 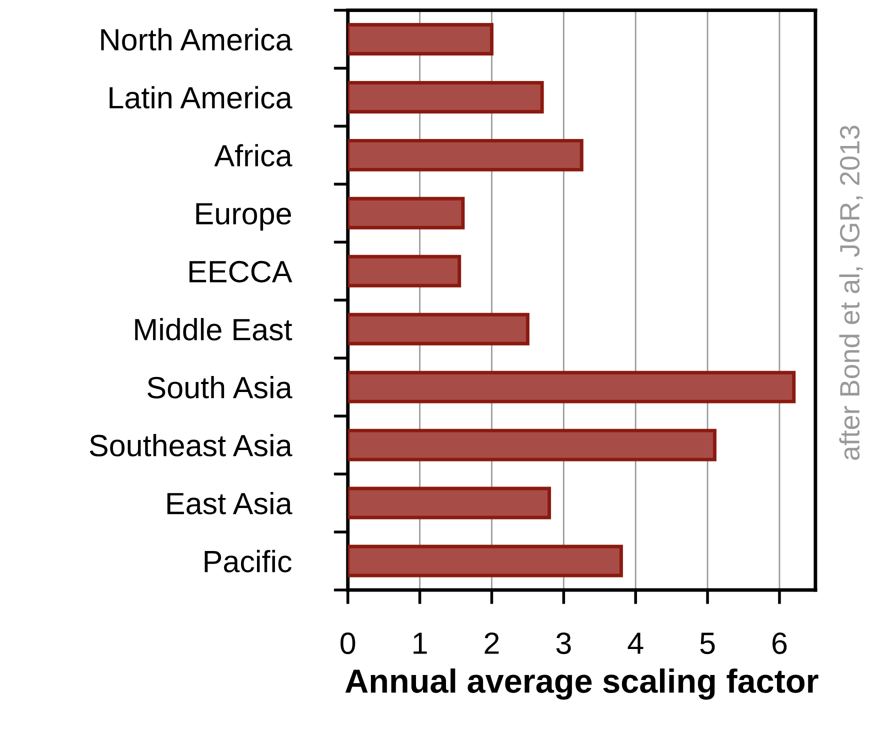 What do you see at coordinates (229, 503) in the screenshot?
I see `y-tick-label: East Asia` at bounding box center [229, 503].